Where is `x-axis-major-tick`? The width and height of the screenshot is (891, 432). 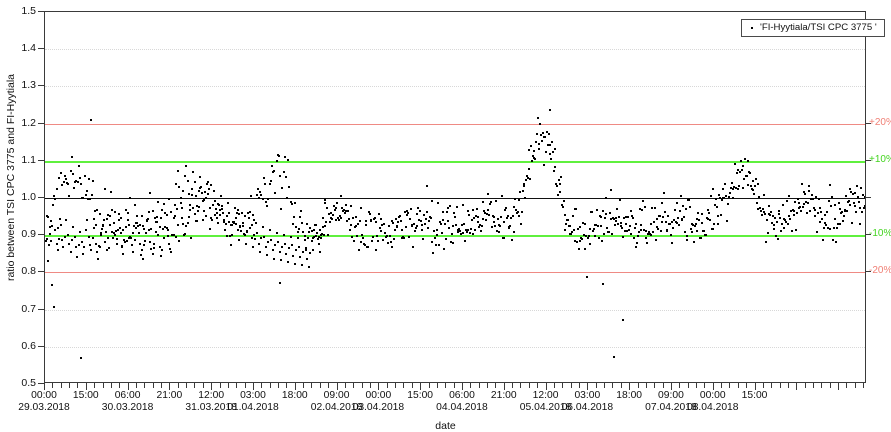
x-axis-major-tick is located at coordinates (839, 386).